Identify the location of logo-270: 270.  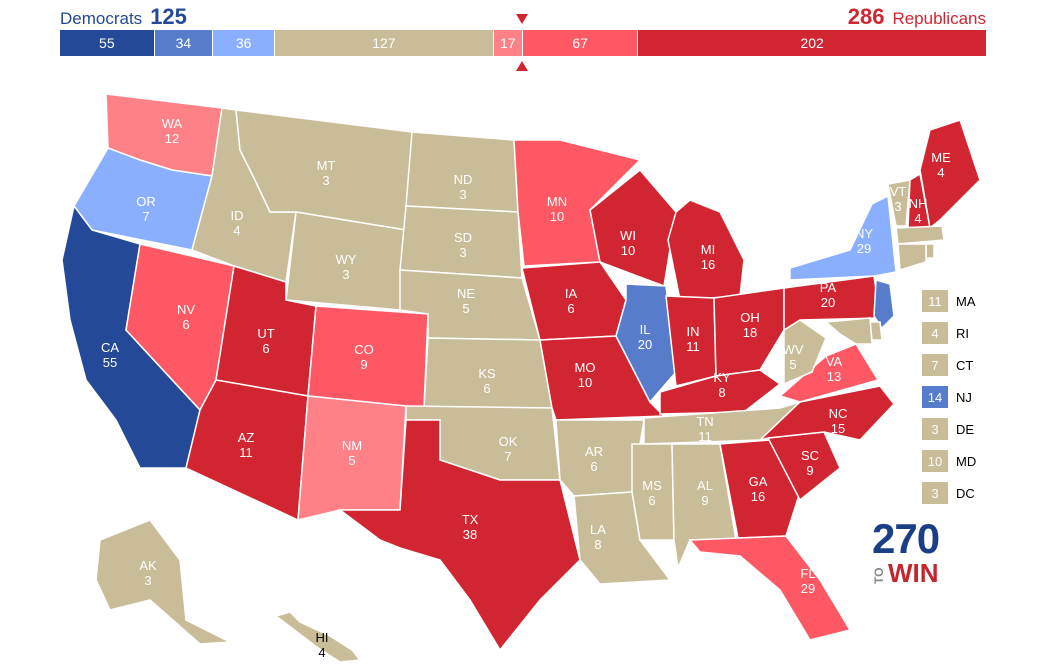
(906, 538).